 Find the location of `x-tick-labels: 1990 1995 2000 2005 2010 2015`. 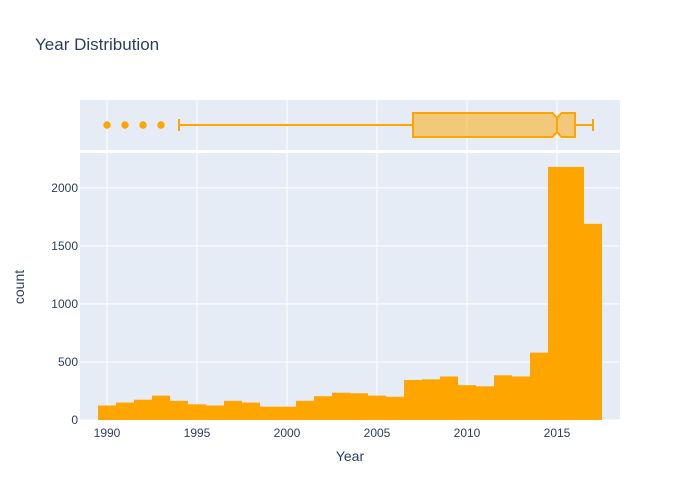

x-tick-labels: 1990 1995 2000 2005 2010 2015 is located at coordinates (332, 433).